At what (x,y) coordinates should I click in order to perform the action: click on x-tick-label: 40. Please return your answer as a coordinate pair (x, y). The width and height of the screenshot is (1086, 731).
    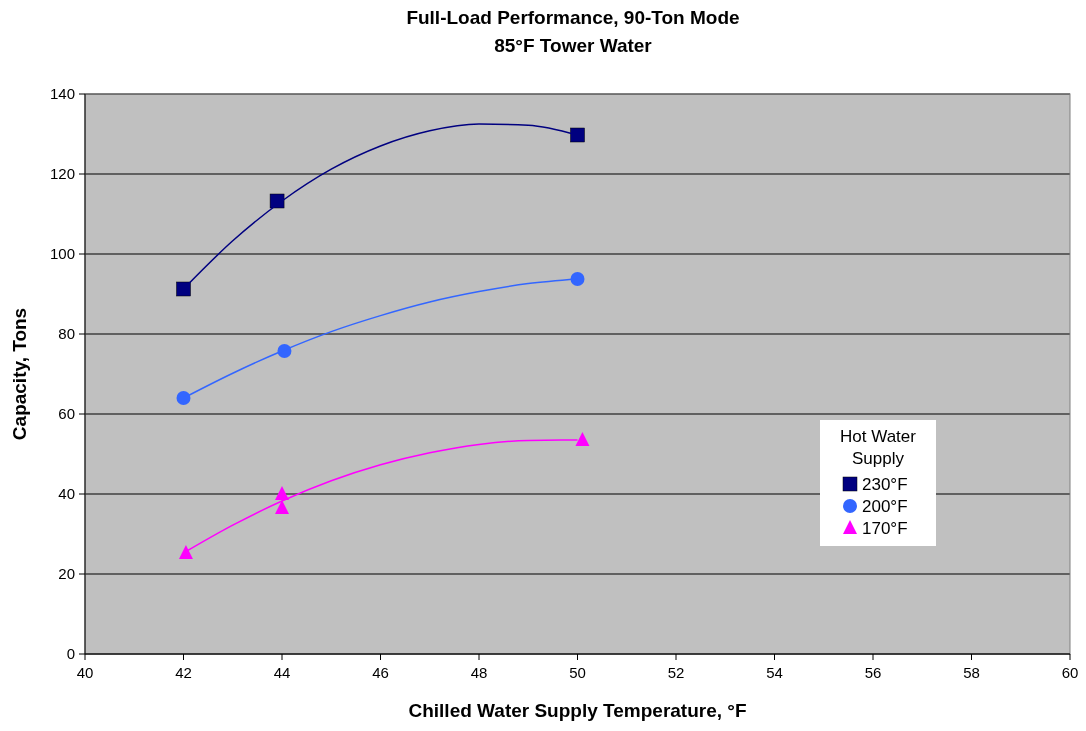
    Looking at the image, I should click on (85, 672).